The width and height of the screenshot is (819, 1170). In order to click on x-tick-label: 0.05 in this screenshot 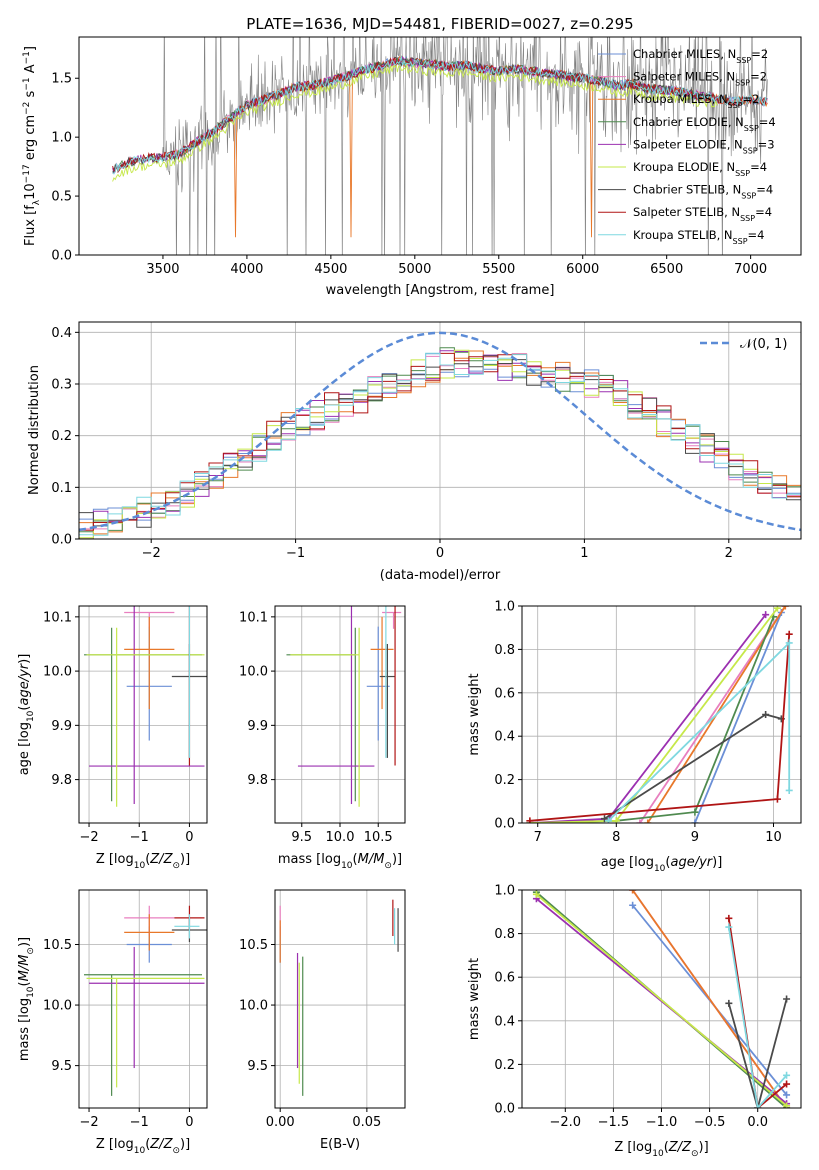, I will do `click(366, 1122)`.